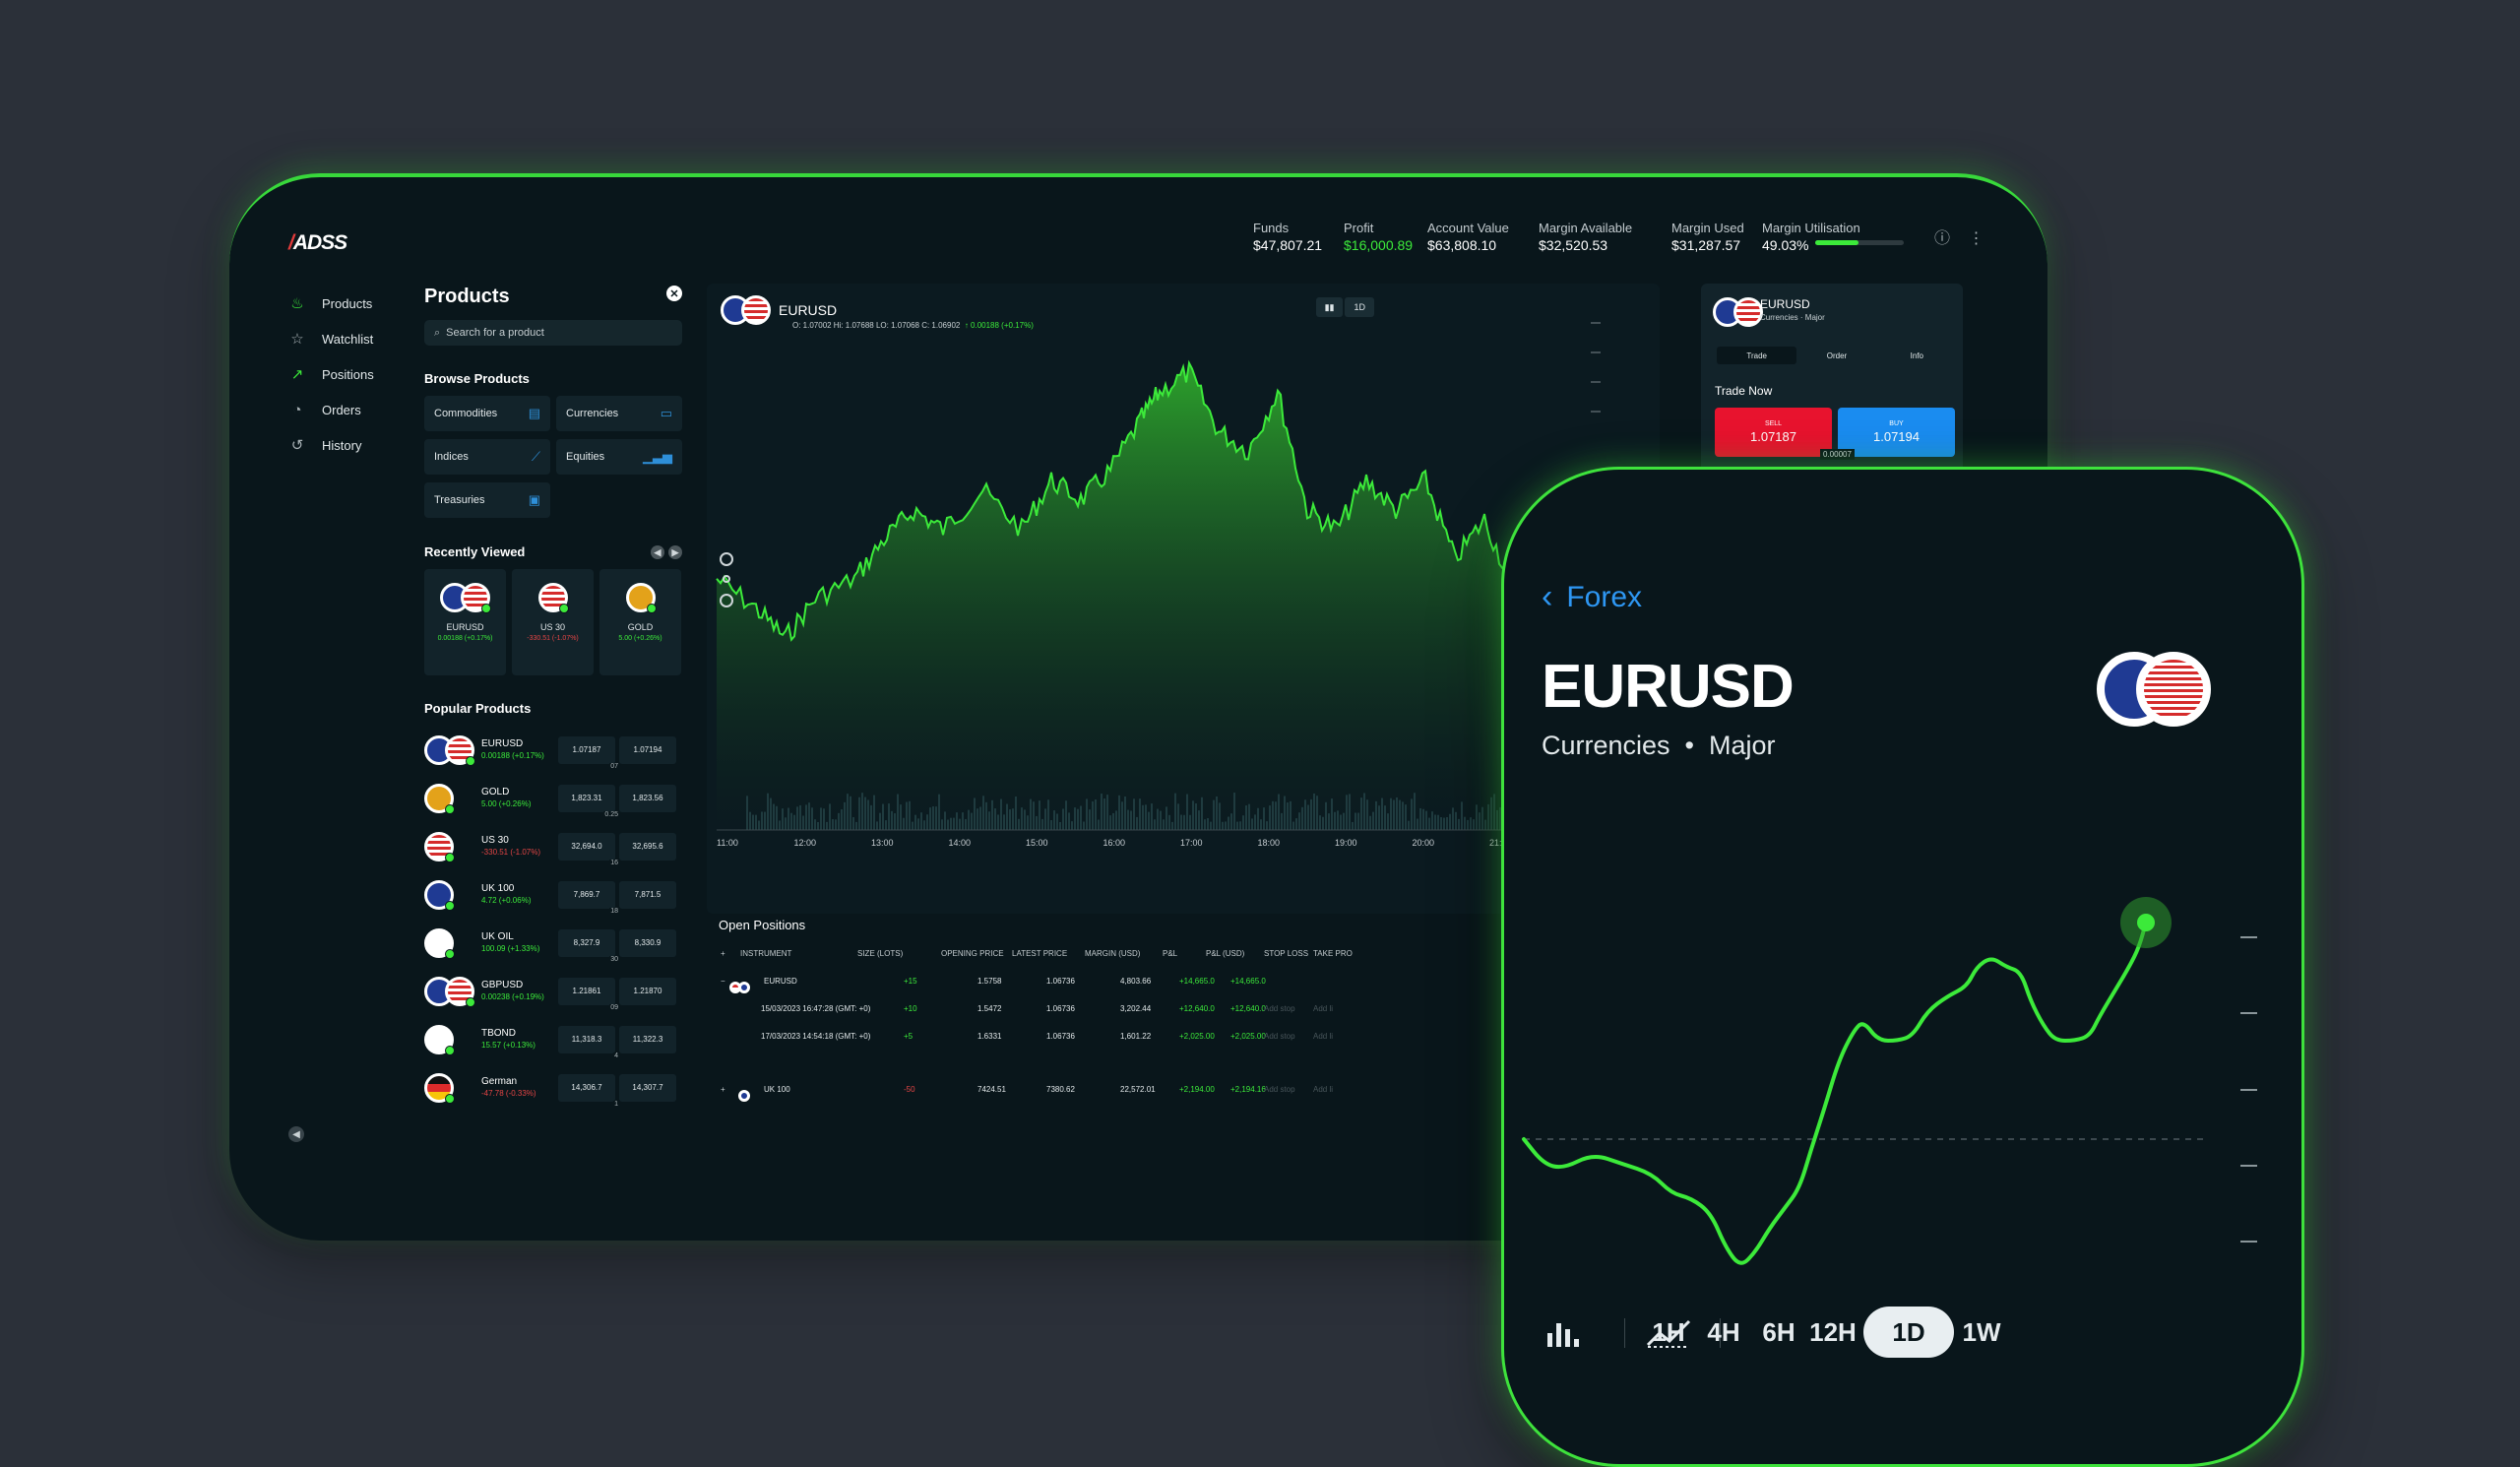 The image size is (2520, 1467). I want to click on sidebar-item-watchlist: ☆ Watchlist, so click(331, 338).